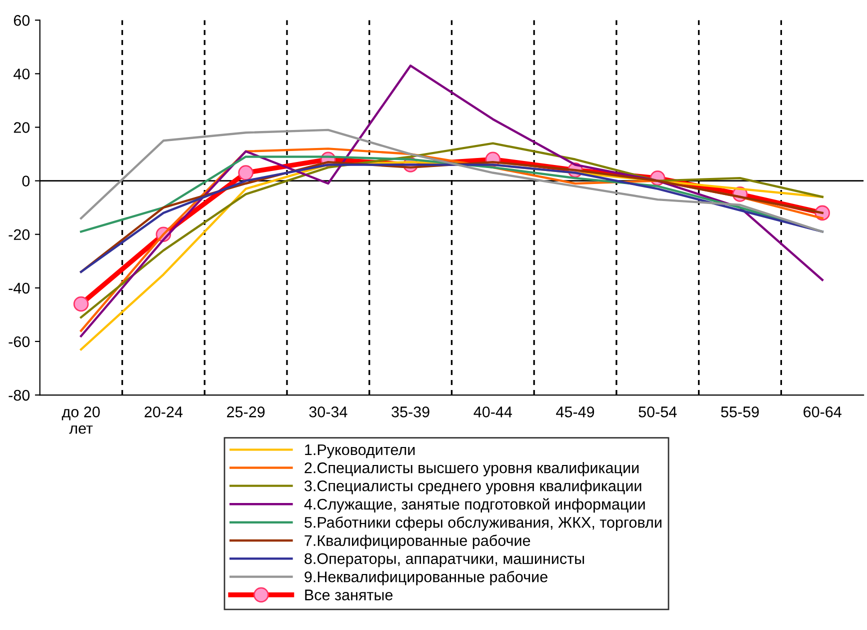 This screenshot has width=867, height=630. What do you see at coordinates (19, 234) in the screenshot?
I see `y-tick-label: -20` at bounding box center [19, 234].